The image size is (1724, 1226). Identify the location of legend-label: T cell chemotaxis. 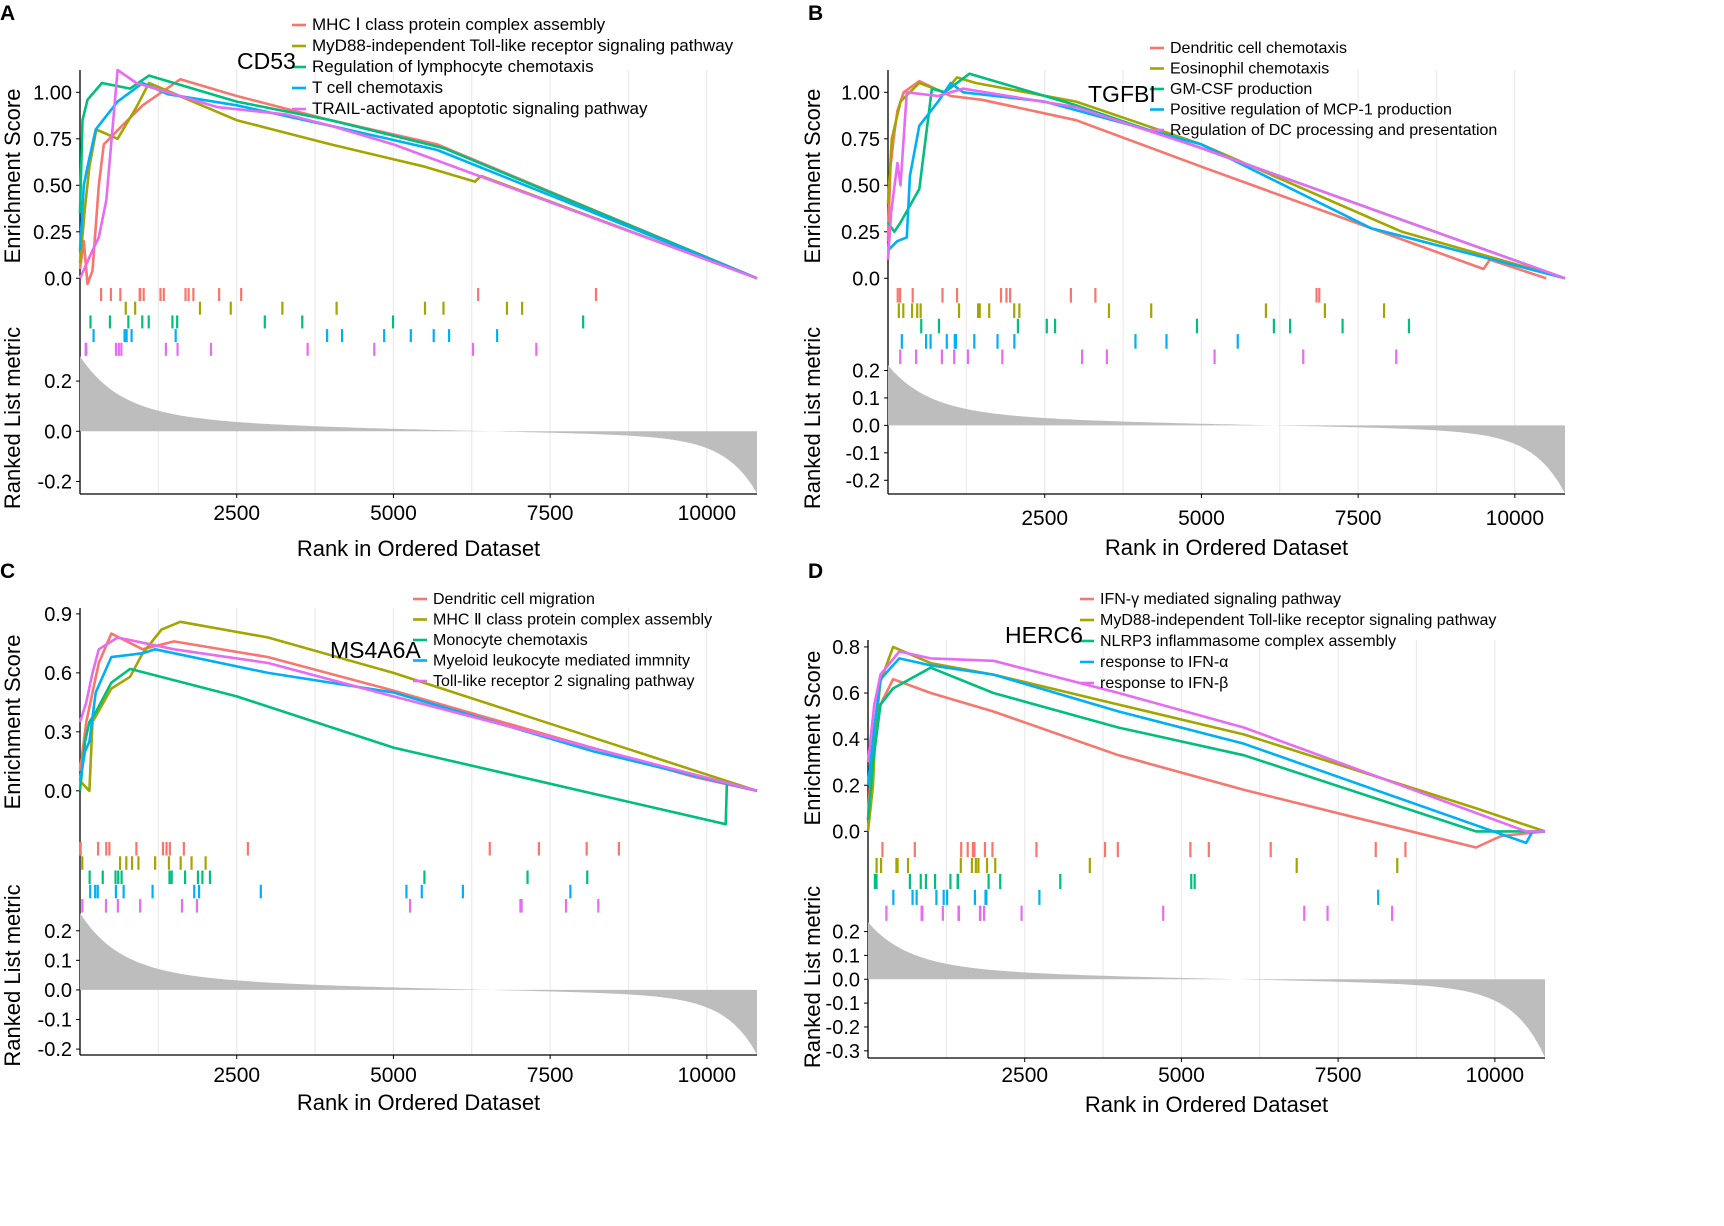
(377, 87).